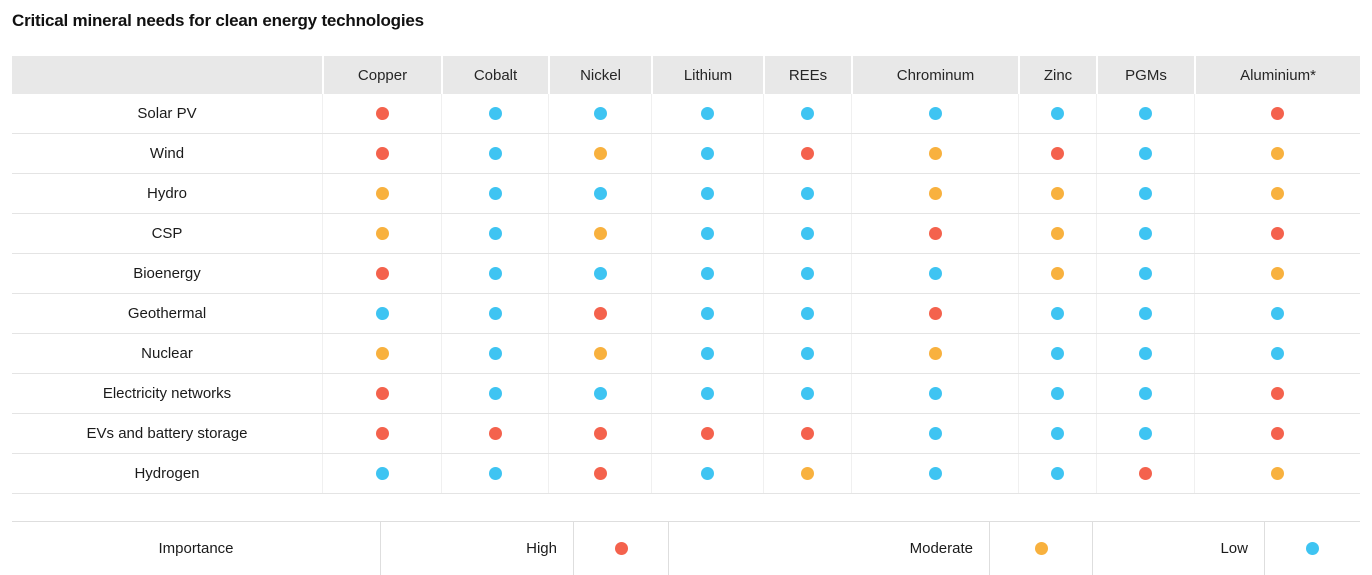 This screenshot has height=575, width=1372. I want to click on legend-level-dot-cell, so click(1040, 548).